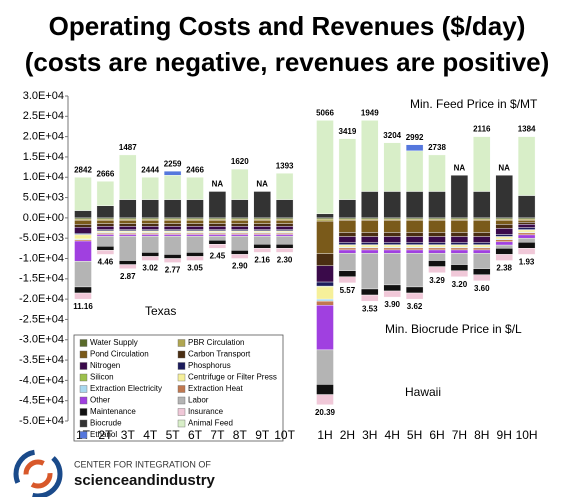  What do you see at coordinates (437, 280) in the screenshot?
I see `bottom-label: 3.29` at bounding box center [437, 280].